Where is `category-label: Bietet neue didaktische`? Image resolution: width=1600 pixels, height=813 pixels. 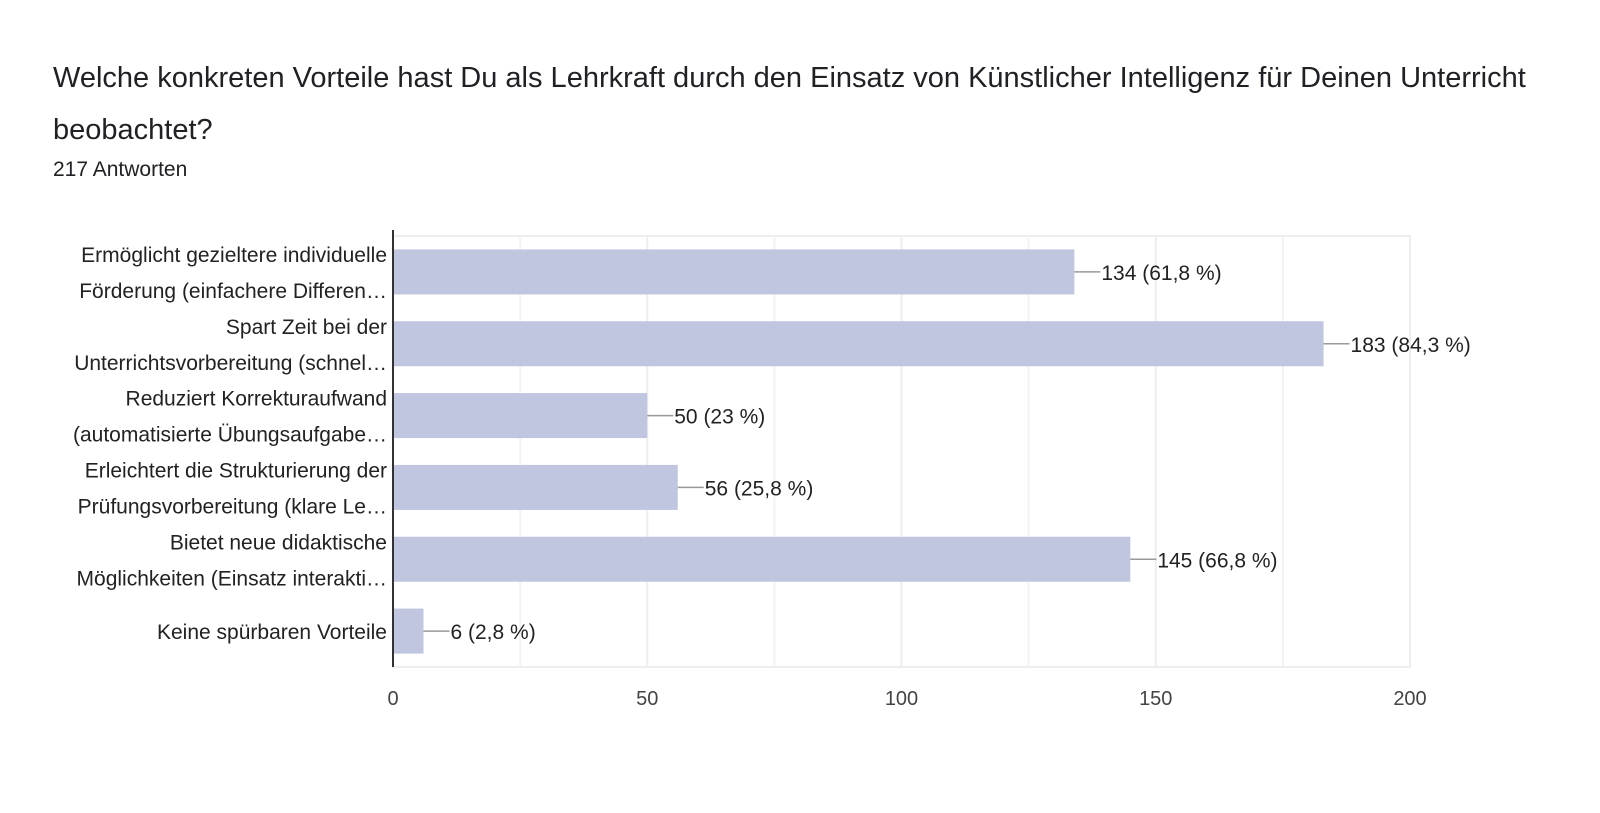
category-label: Bietet neue didaktische is located at coordinates (278, 542).